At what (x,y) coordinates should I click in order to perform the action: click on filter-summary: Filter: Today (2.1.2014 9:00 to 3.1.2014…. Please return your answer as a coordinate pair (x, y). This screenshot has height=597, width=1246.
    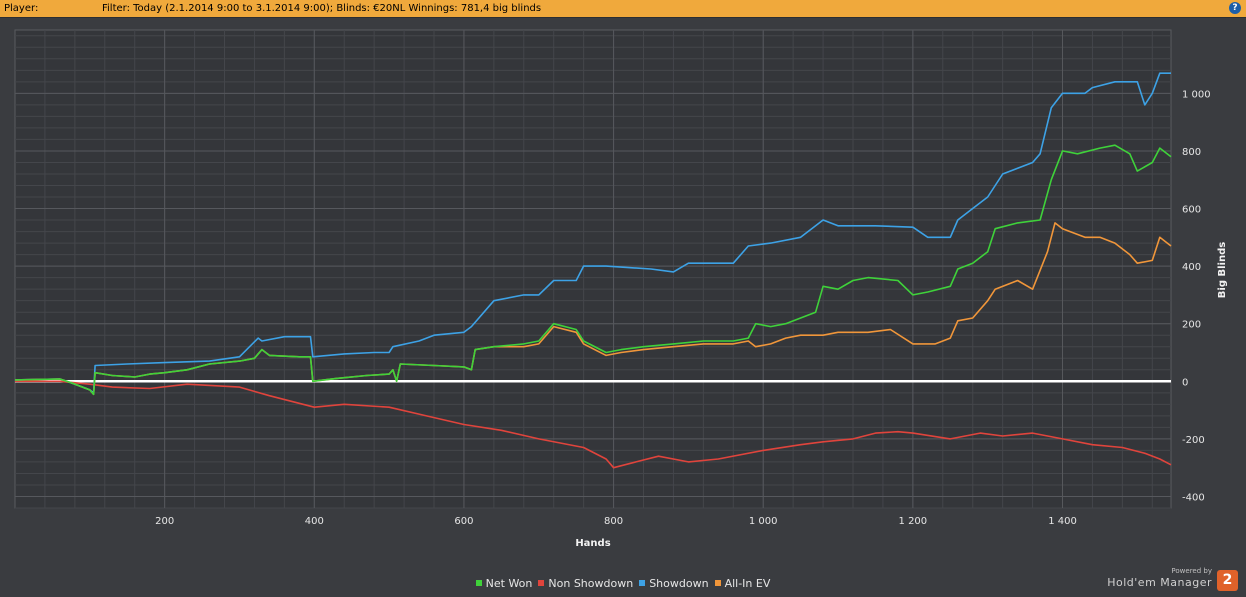
    Looking at the image, I should click on (322, 8).